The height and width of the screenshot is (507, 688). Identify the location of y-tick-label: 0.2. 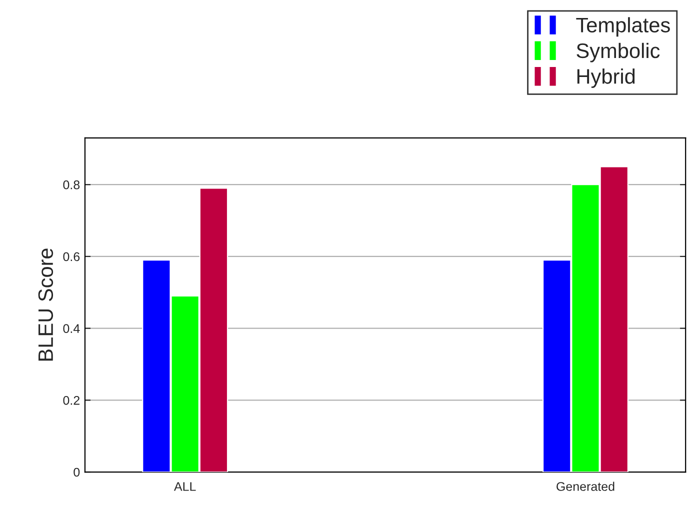
(71, 400).